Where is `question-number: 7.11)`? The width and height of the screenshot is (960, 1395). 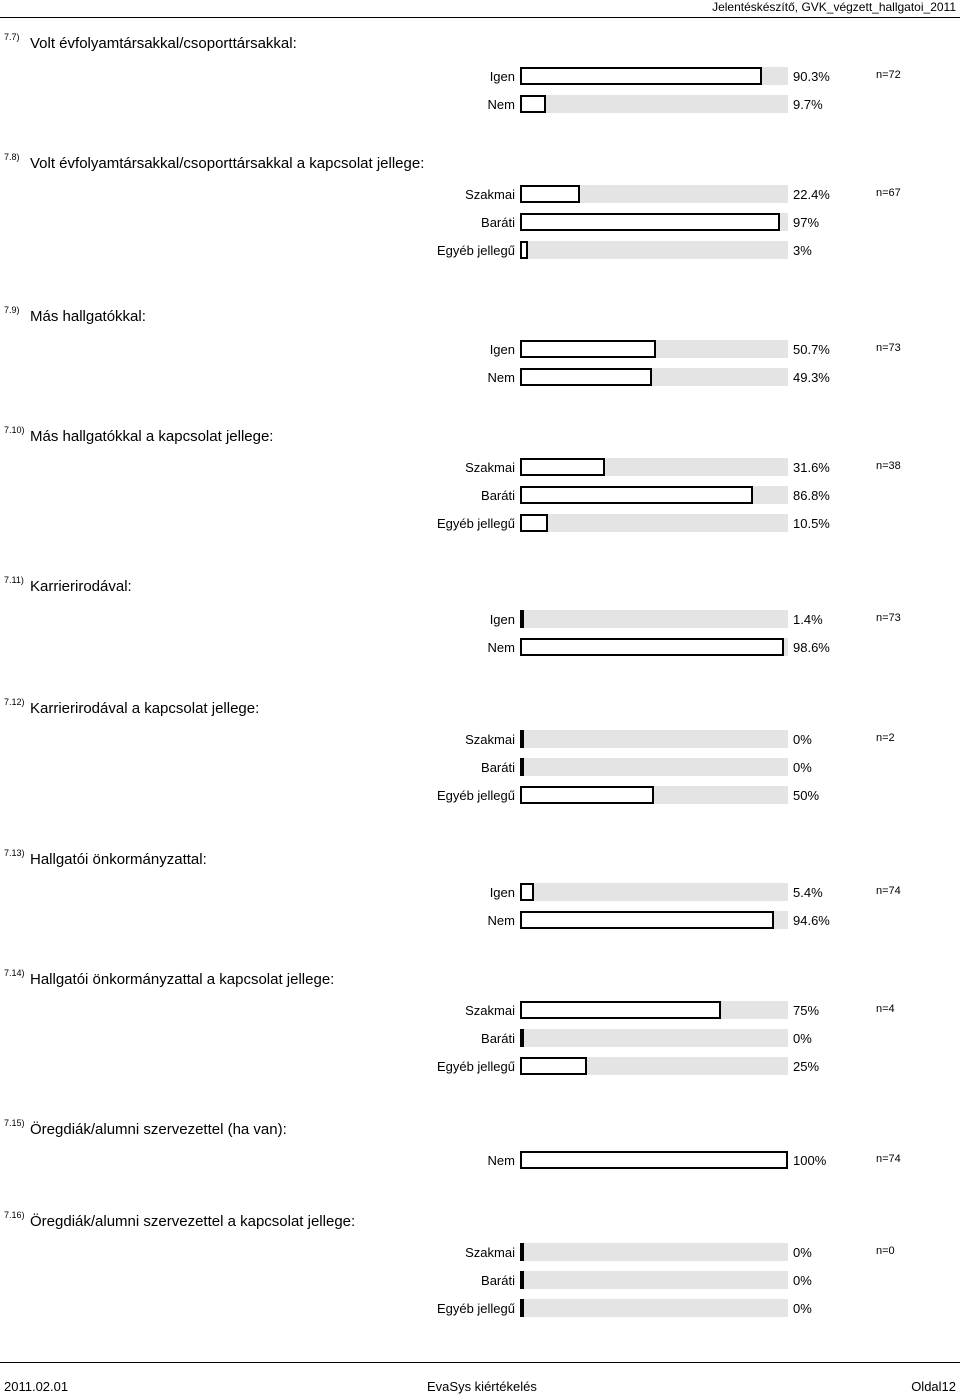 question-number: 7.11) is located at coordinates (14, 580).